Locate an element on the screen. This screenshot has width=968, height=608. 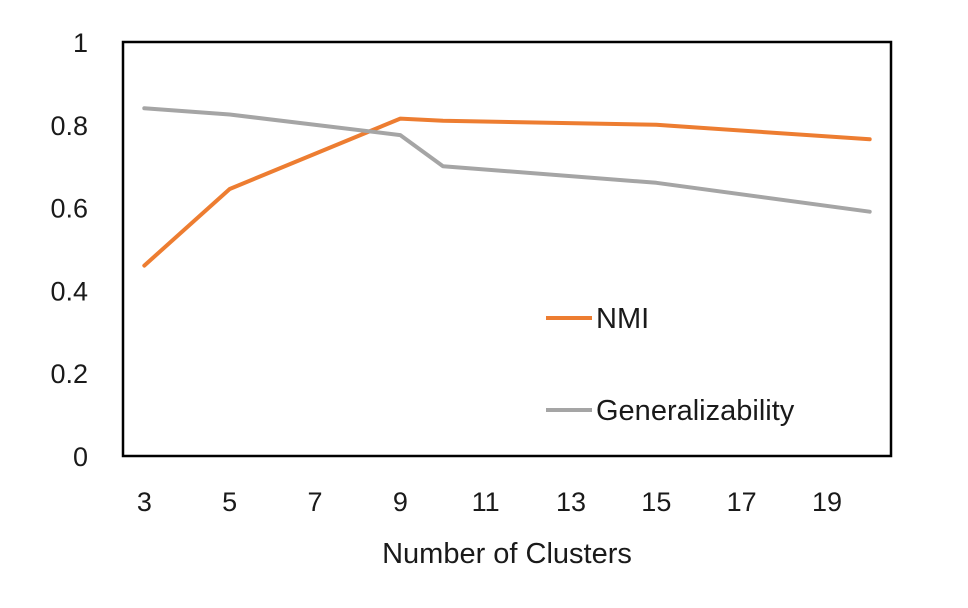
series-line-generalizability is located at coordinates (507, 160).